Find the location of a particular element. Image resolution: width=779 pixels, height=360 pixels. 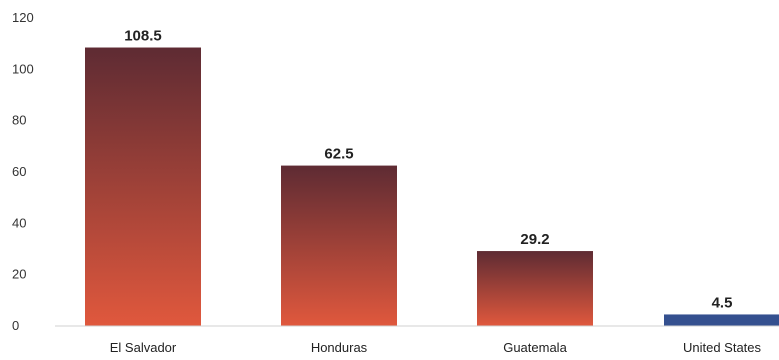

y-tick-label: 0 is located at coordinates (15, 325).